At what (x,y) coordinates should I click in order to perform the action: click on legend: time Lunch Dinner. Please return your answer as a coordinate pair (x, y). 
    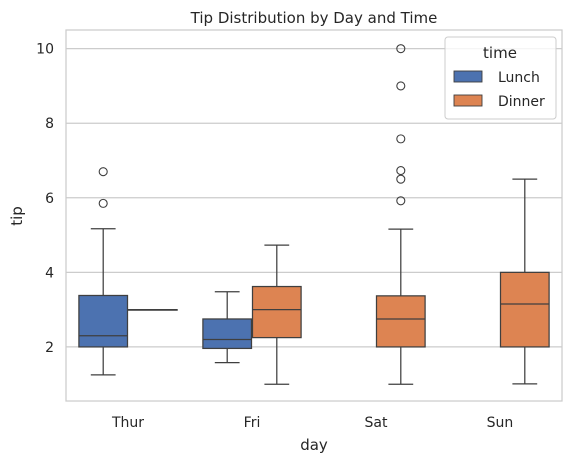
    Looking at the image, I should click on (500, 78).